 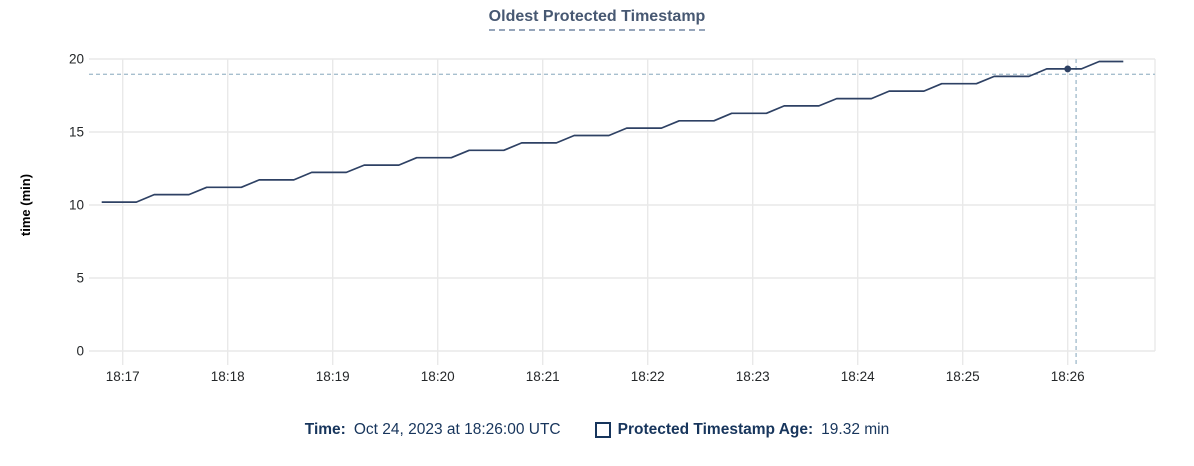 What do you see at coordinates (753, 376) in the screenshot?
I see `x-tick-label: 18:23` at bounding box center [753, 376].